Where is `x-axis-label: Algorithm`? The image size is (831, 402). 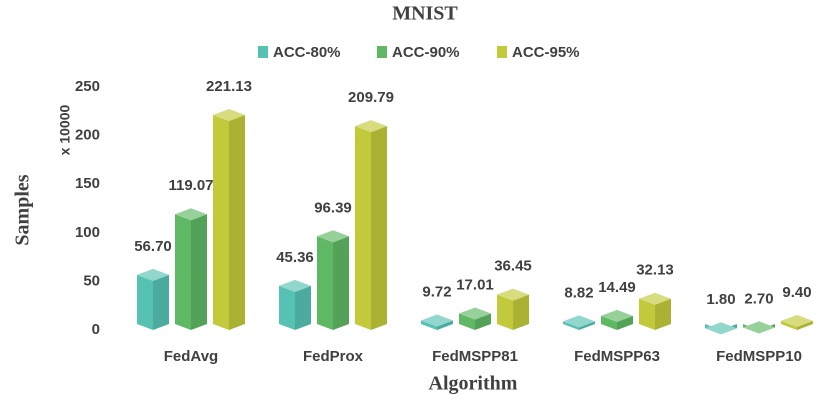
x-axis-label: Algorithm is located at coordinates (473, 384).